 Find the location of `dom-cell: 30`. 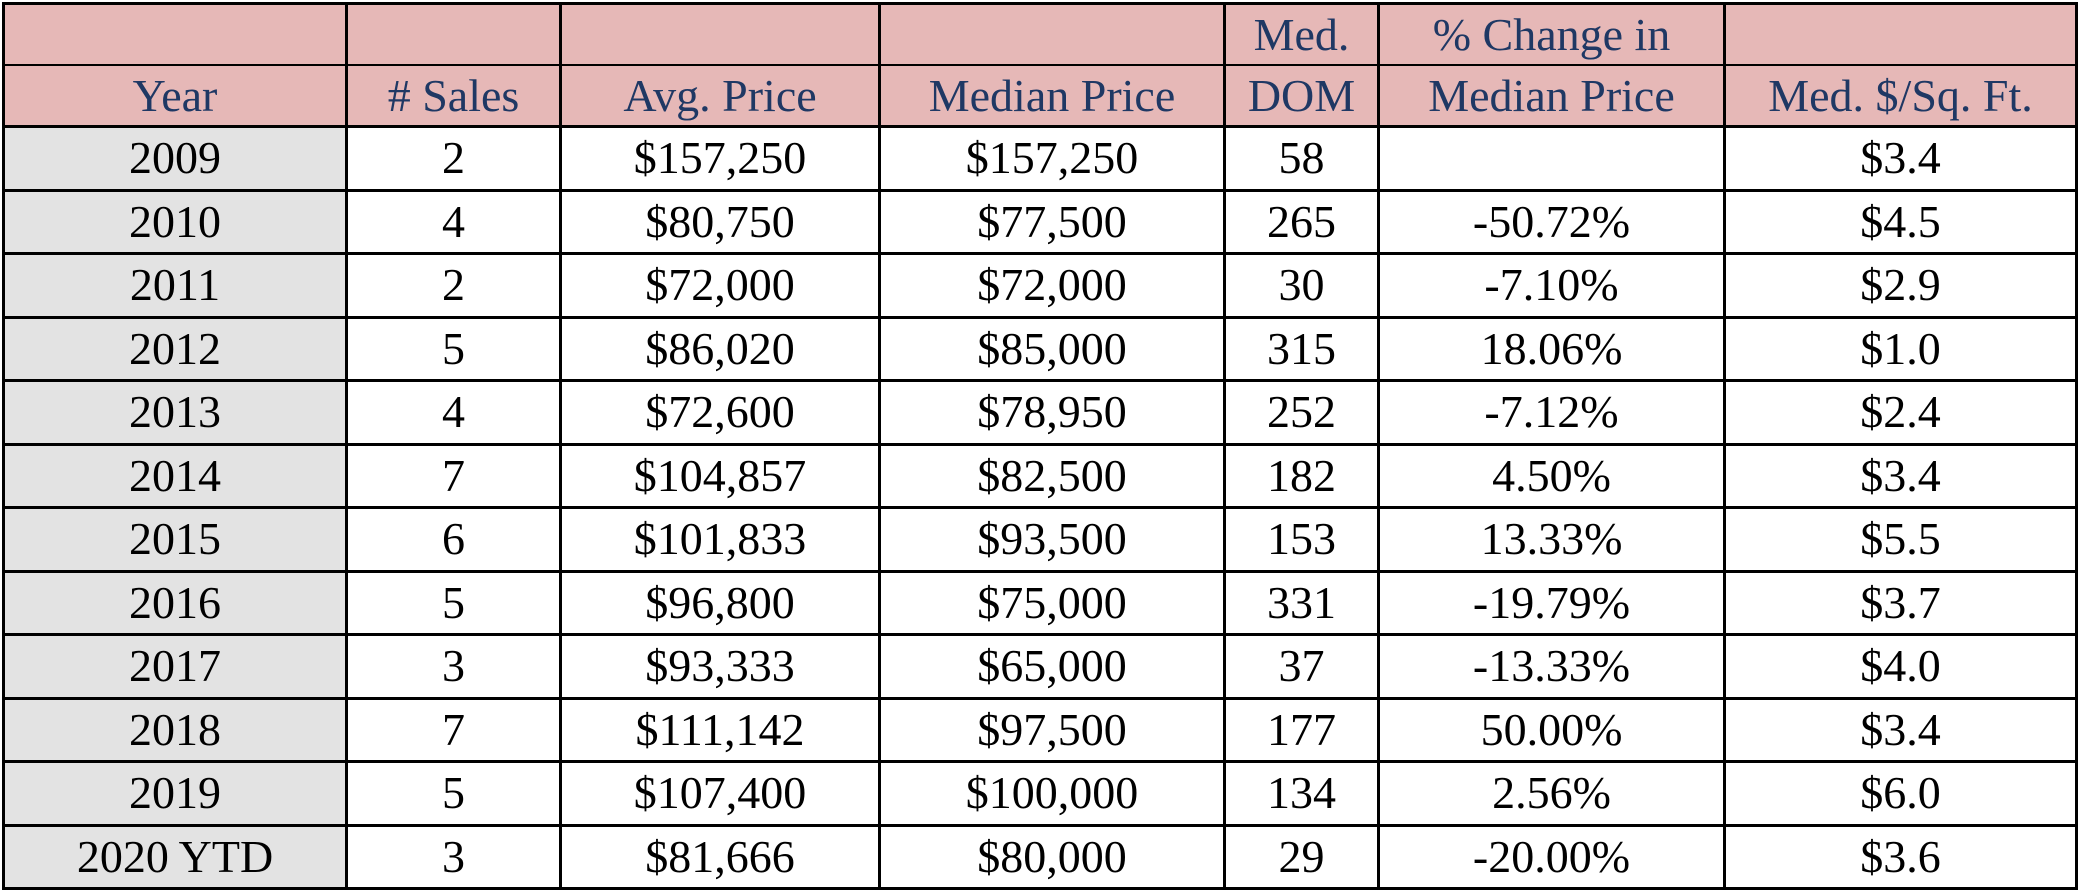

dom-cell: 30 is located at coordinates (1301, 285).